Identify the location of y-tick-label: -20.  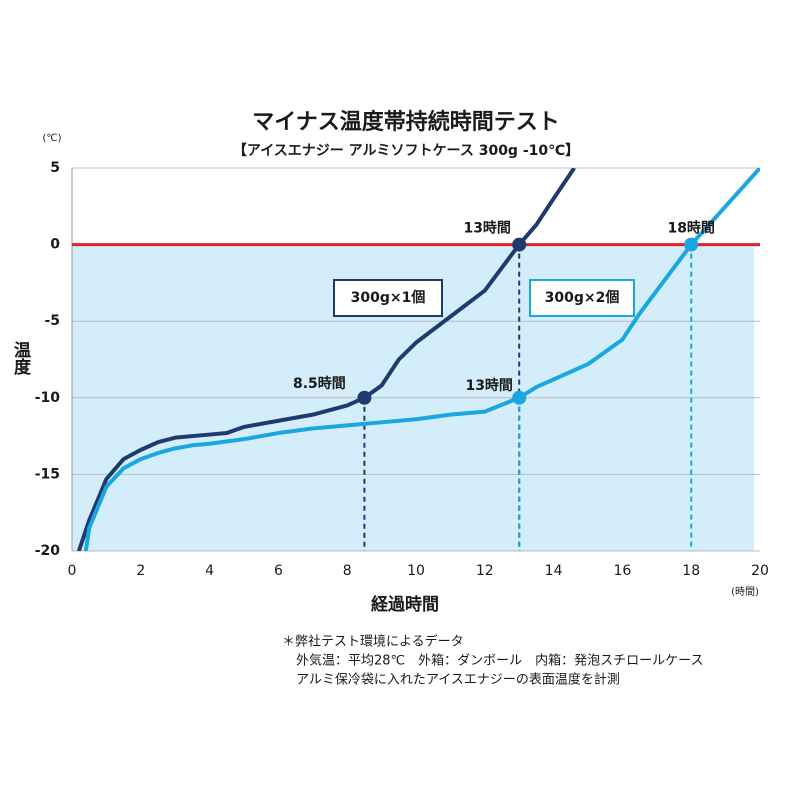
(48, 551).